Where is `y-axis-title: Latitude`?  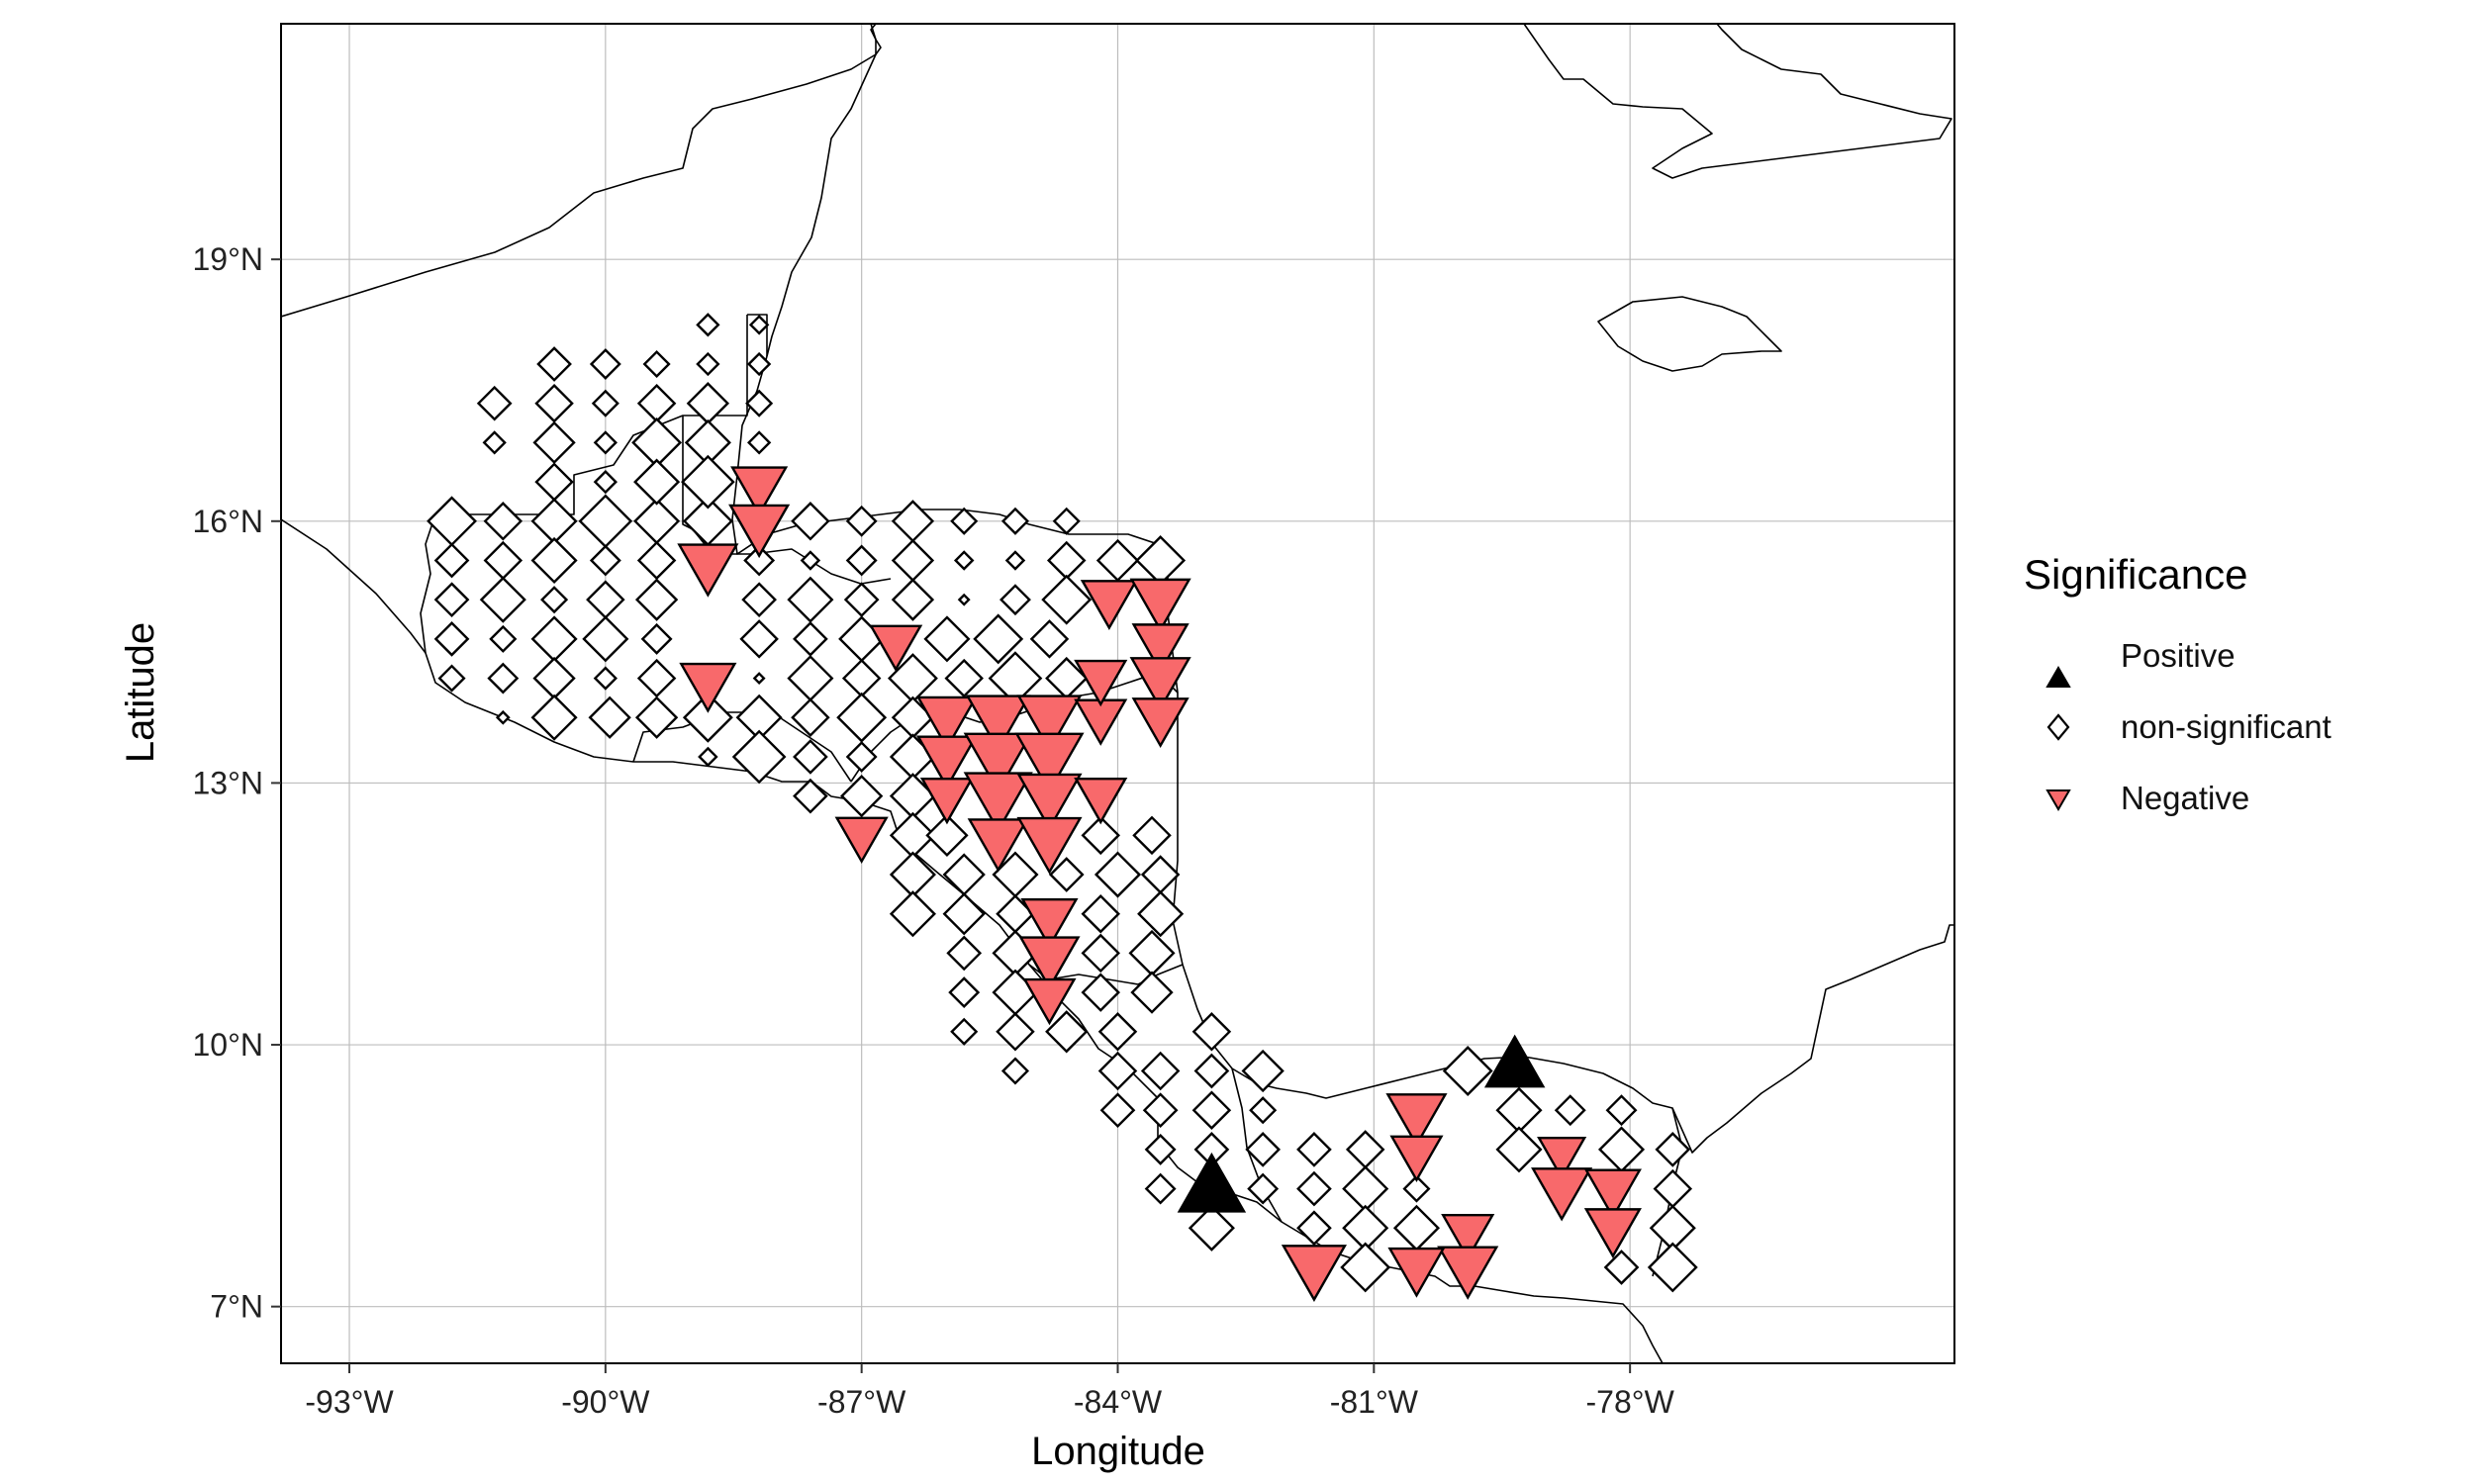 y-axis-title: Latitude is located at coordinates (141, 692).